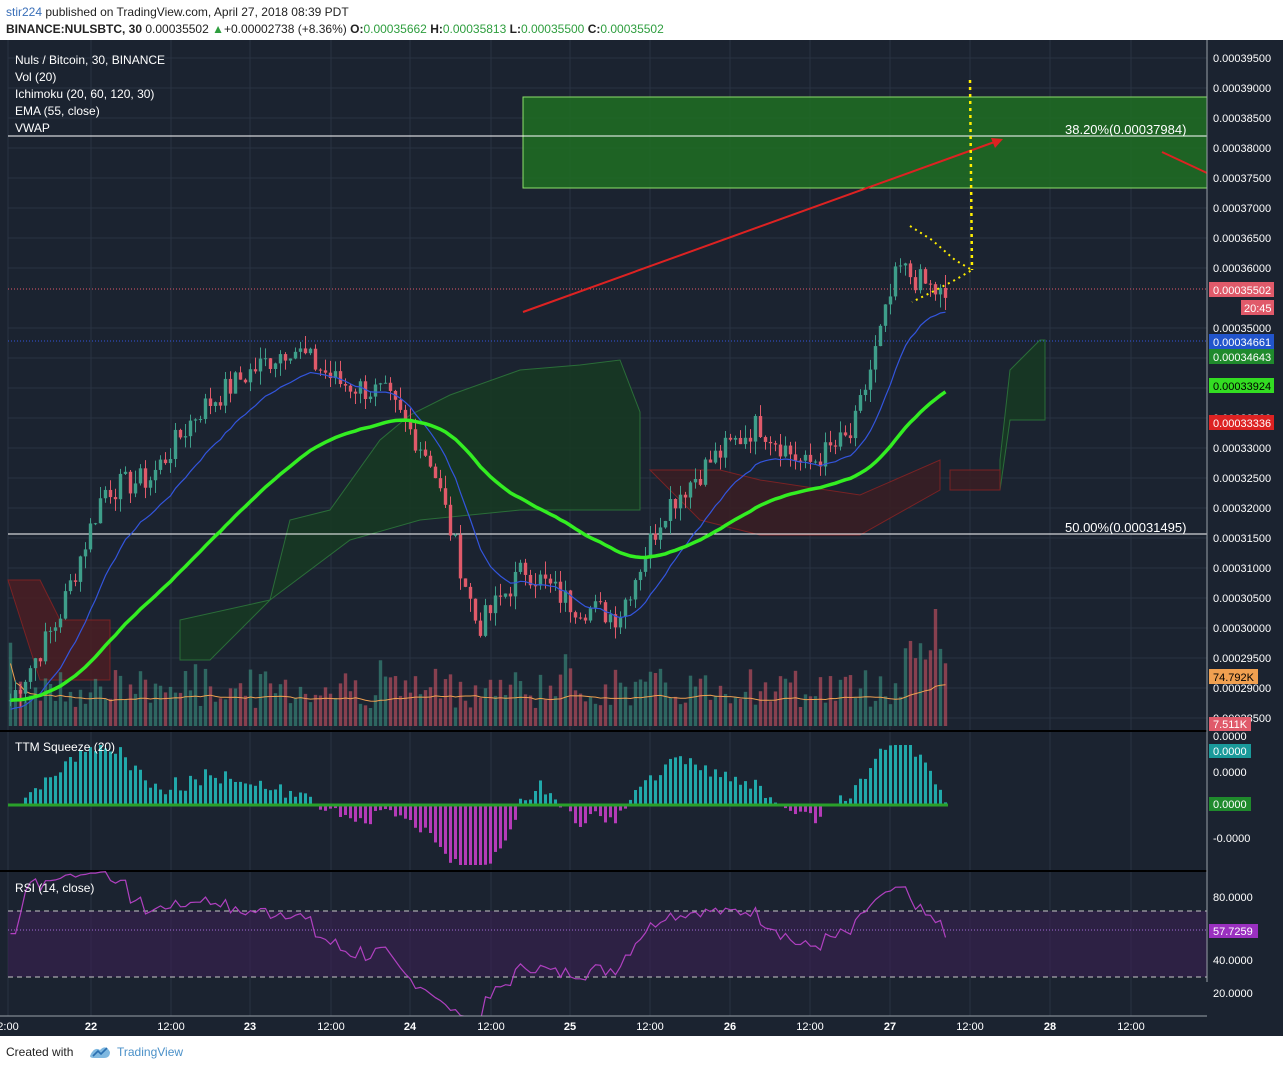  Describe the element at coordinates (1242, 539) in the screenshot. I see `price-tick-label: 0.00031500` at that location.